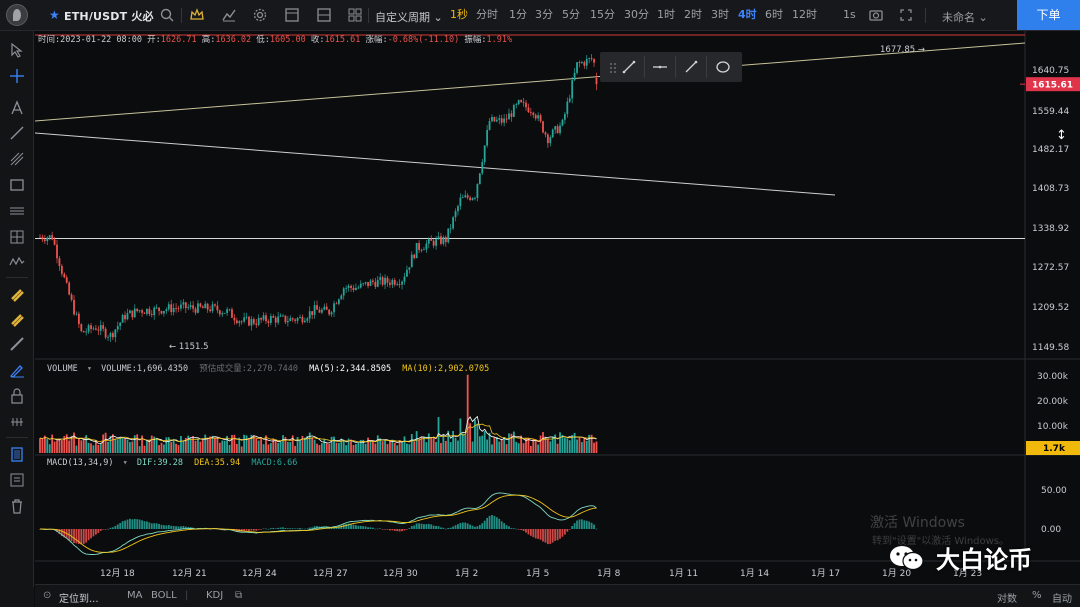 The width and height of the screenshot is (1080, 607). I want to click on percent-scale-toggle: %, so click(1037, 595).